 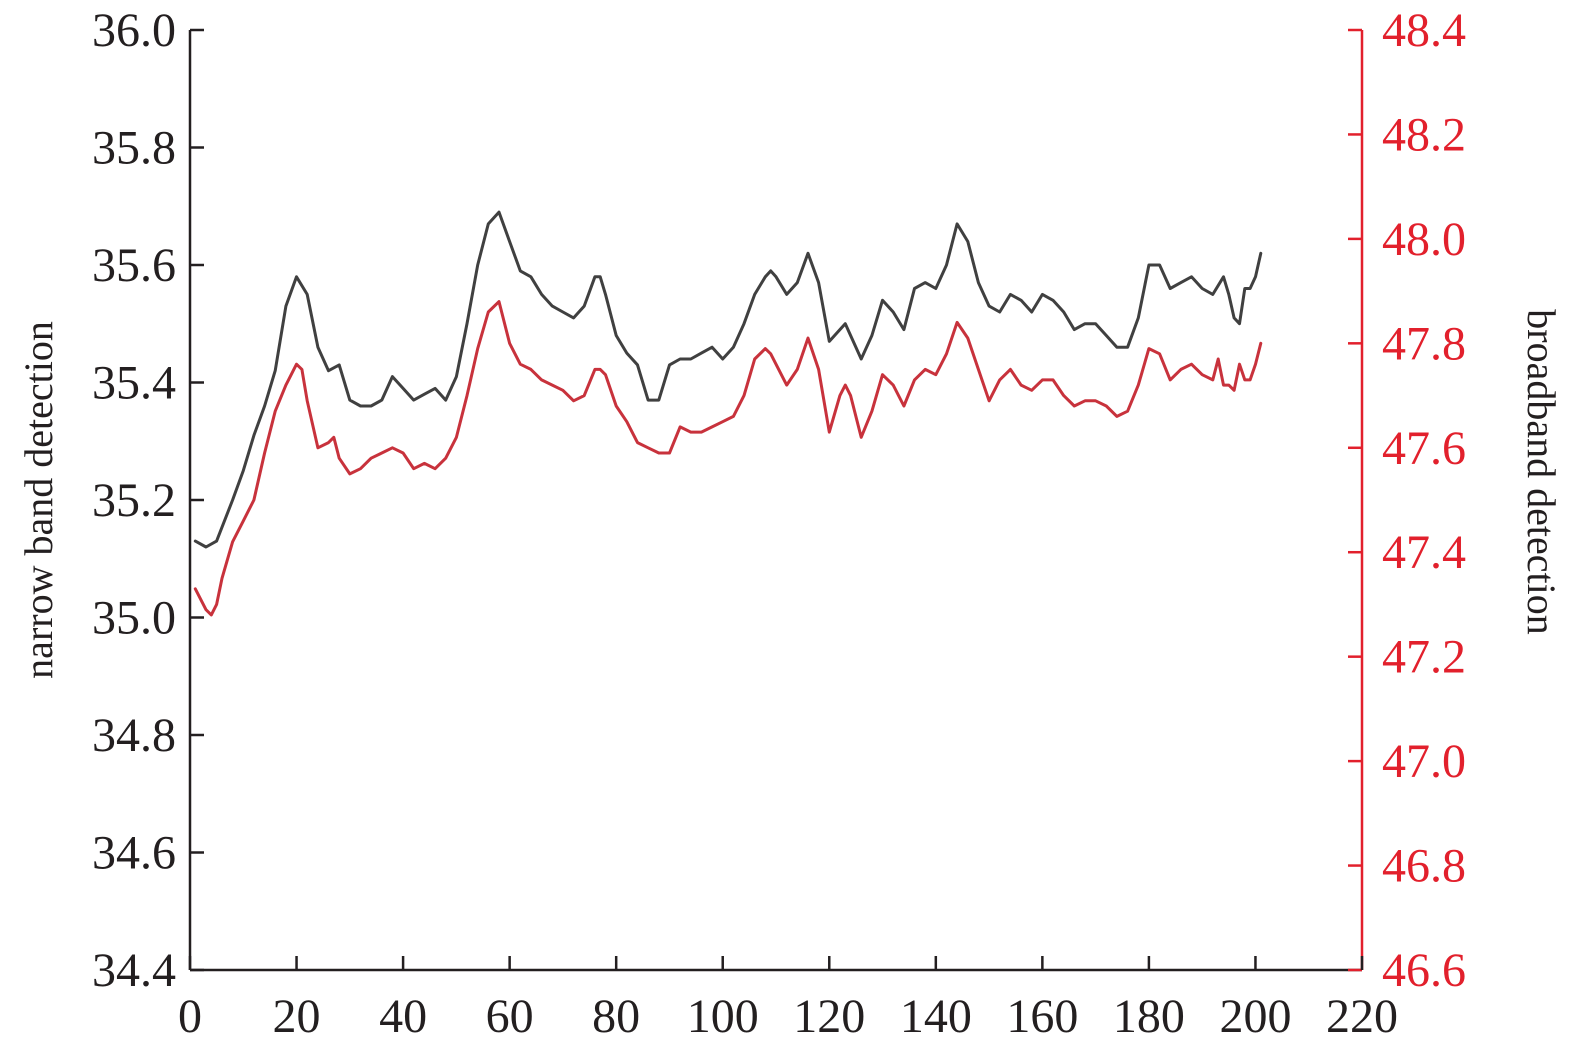 I want to click on left-tick-label: 34.4, so click(x=134, y=970).